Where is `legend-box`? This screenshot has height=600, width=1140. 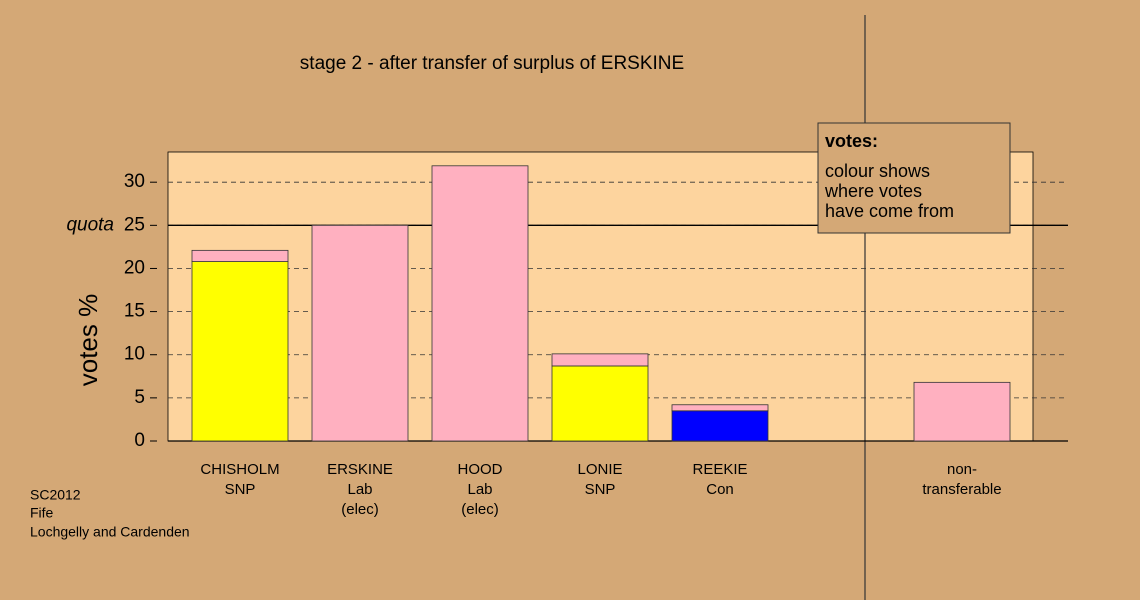
legend-box is located at coordinates (914, 178).